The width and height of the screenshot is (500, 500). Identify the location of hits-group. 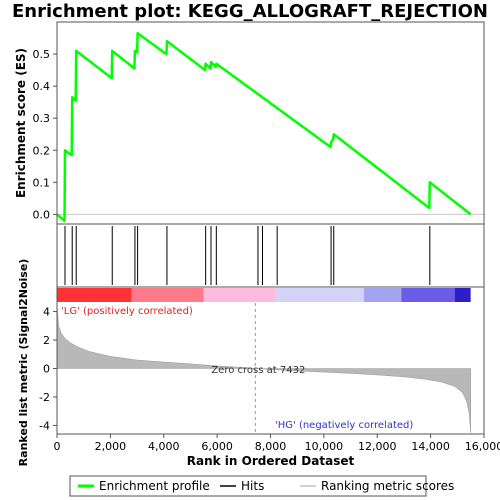
(247, 255).